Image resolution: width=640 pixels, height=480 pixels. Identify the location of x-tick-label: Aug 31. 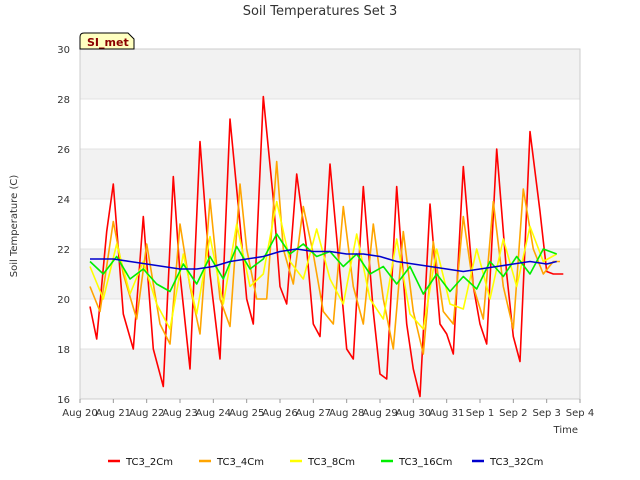
(446, 413).